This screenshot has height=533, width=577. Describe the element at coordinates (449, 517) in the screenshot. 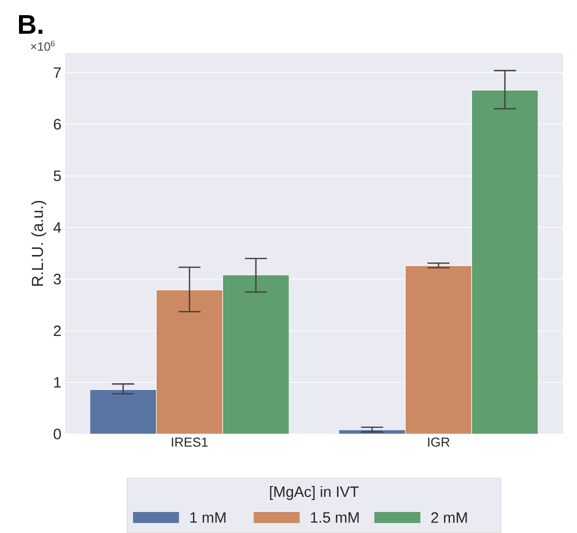

I see `legend-label: 2 mM` at that location.